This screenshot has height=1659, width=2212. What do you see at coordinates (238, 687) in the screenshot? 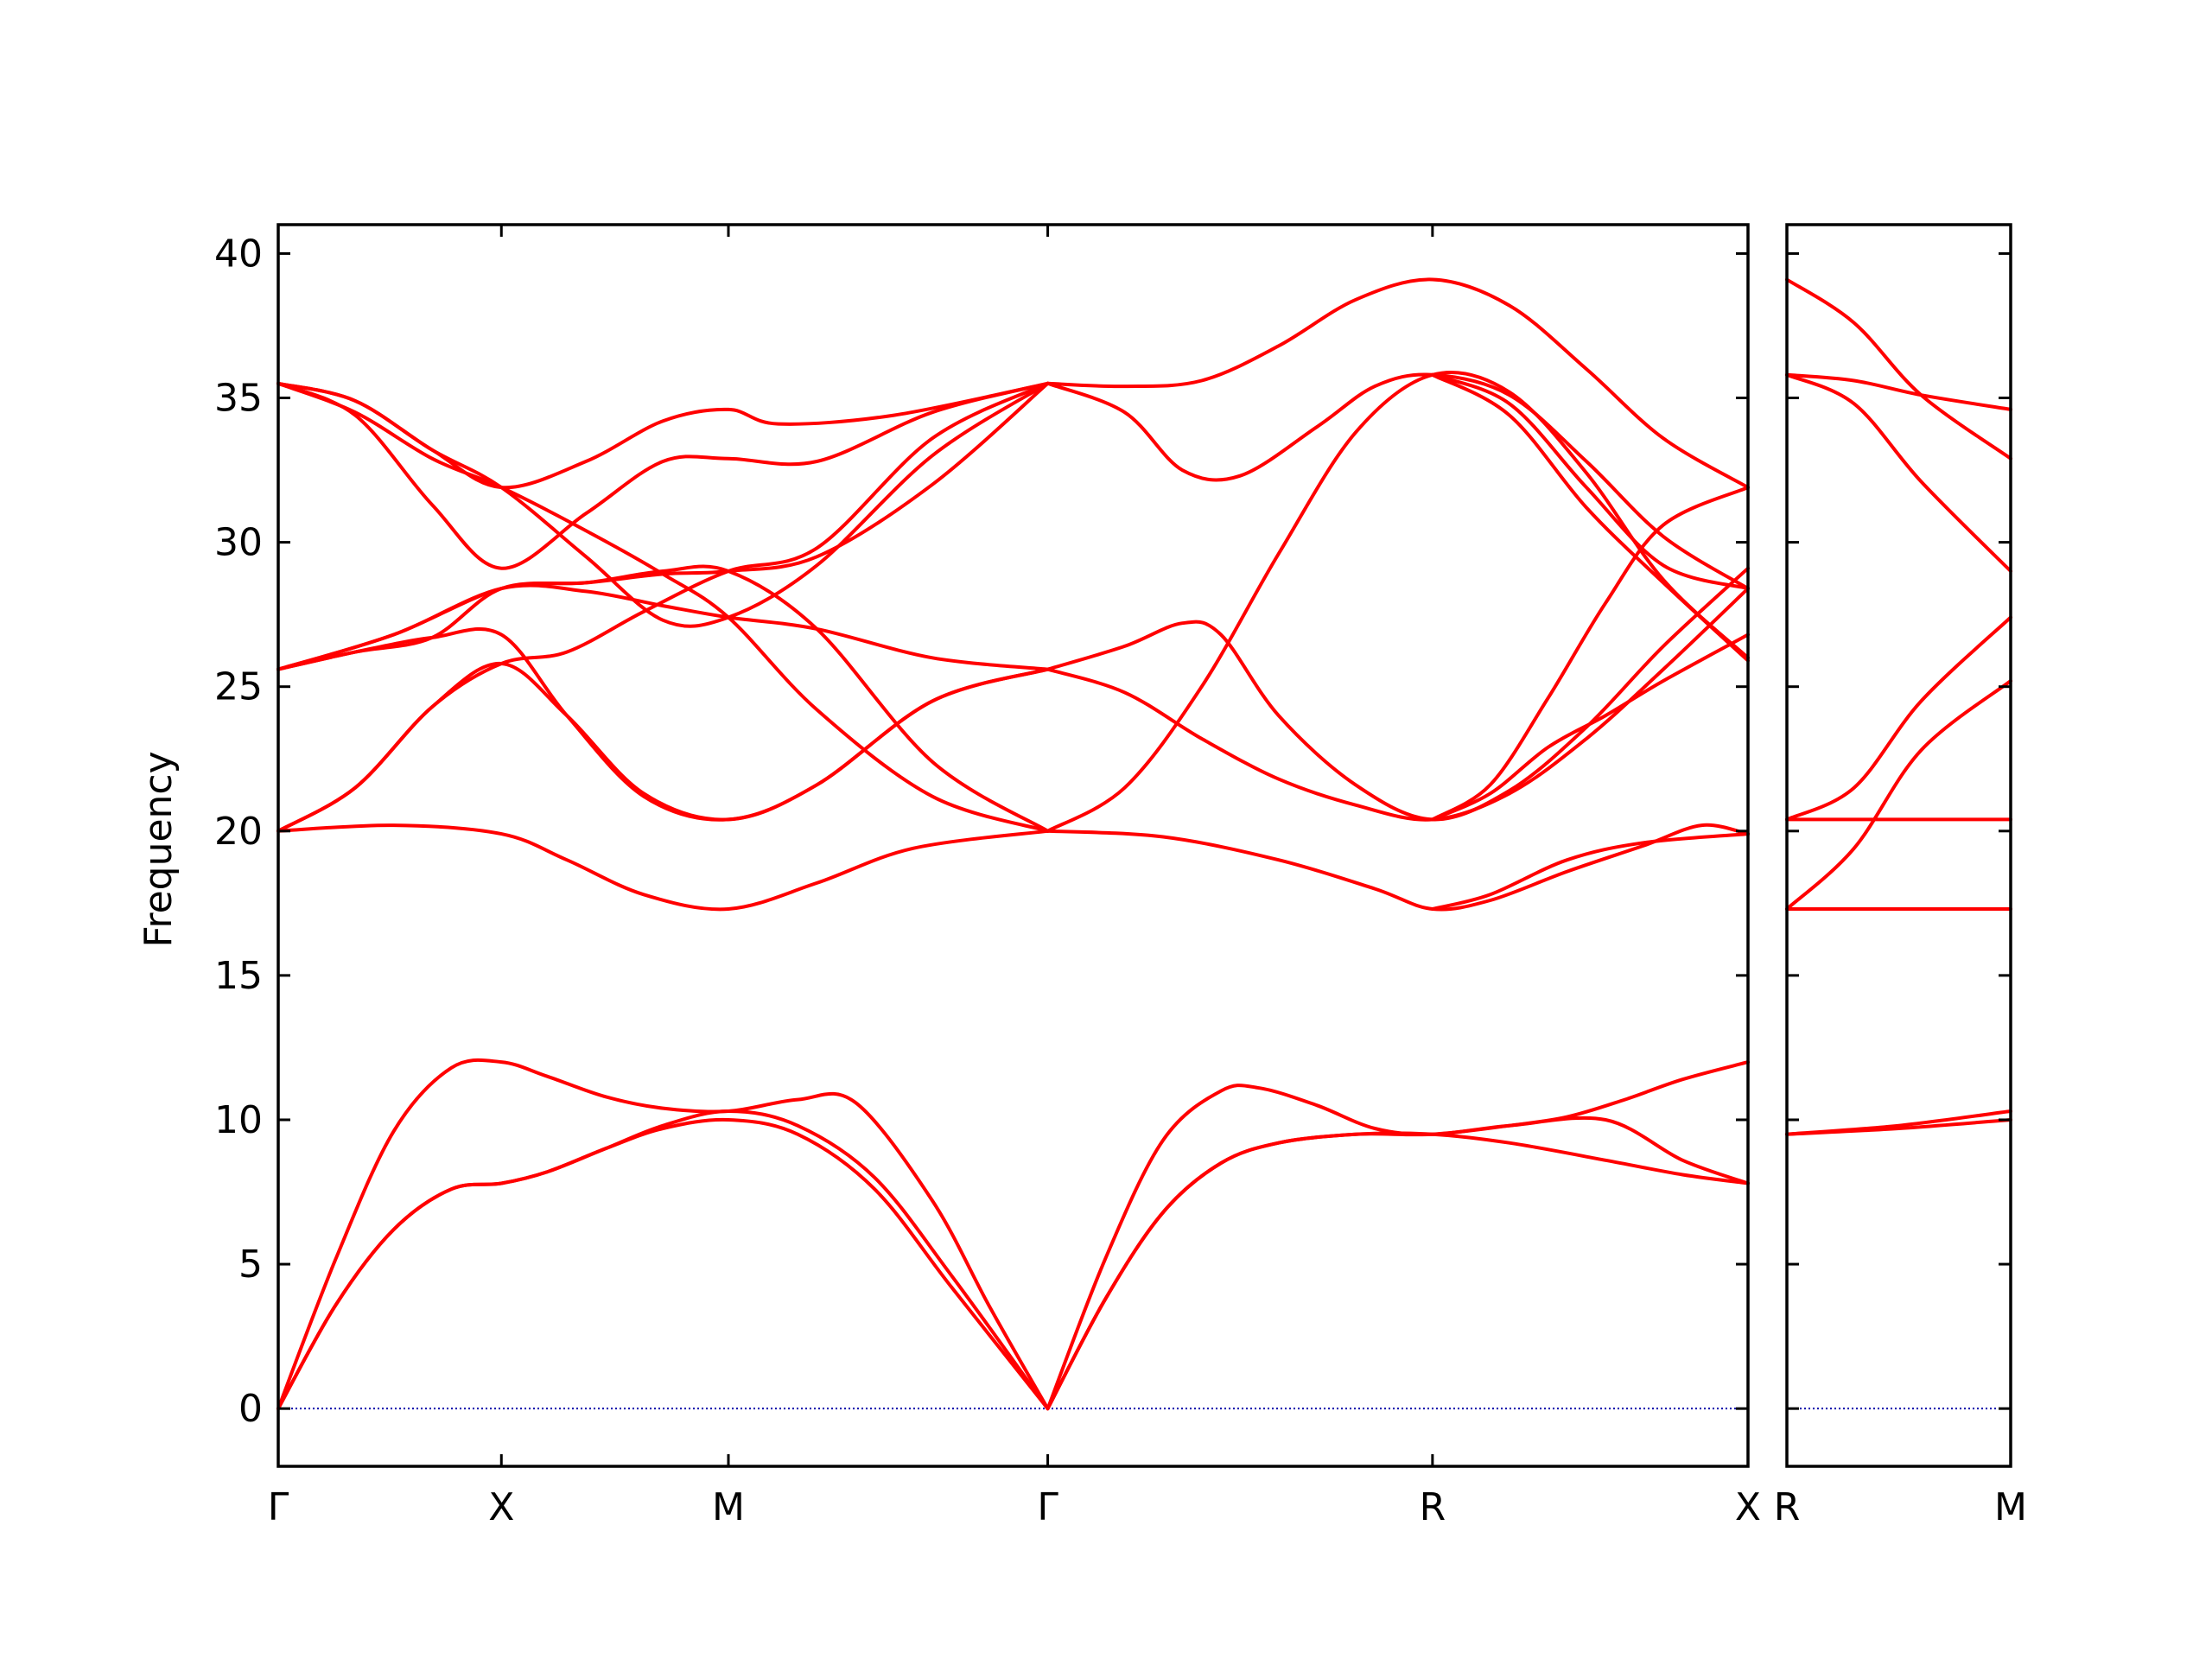
I see `y-tick-label: 25` at bounding box center [238, 687].